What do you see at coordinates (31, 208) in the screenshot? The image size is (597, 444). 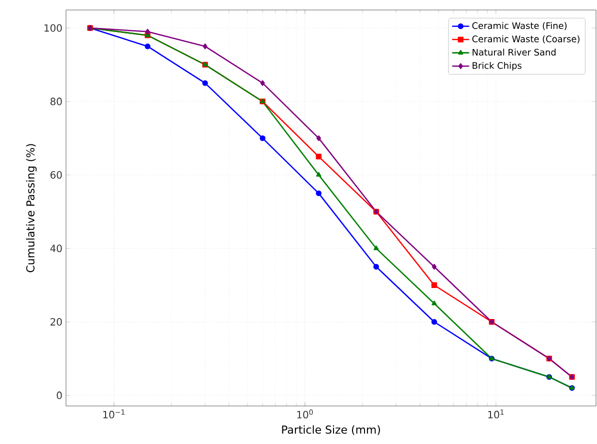 I see `y-axis-title: Cumulative Passing (%)` at bounding box center [31, 208].